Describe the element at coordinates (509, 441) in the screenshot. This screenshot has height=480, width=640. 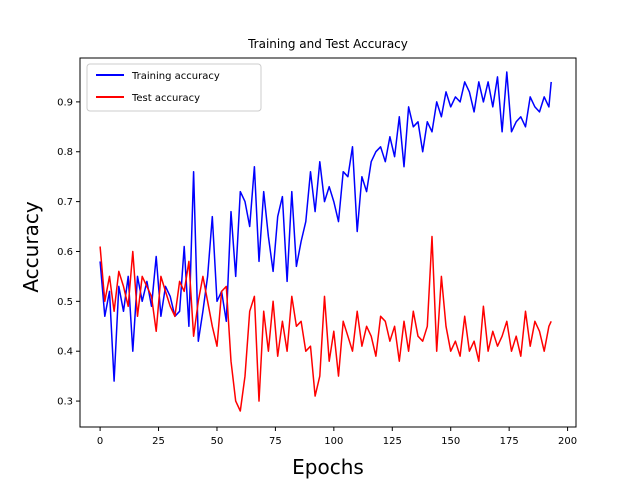
I see `x-tick-label: 175` at that location.